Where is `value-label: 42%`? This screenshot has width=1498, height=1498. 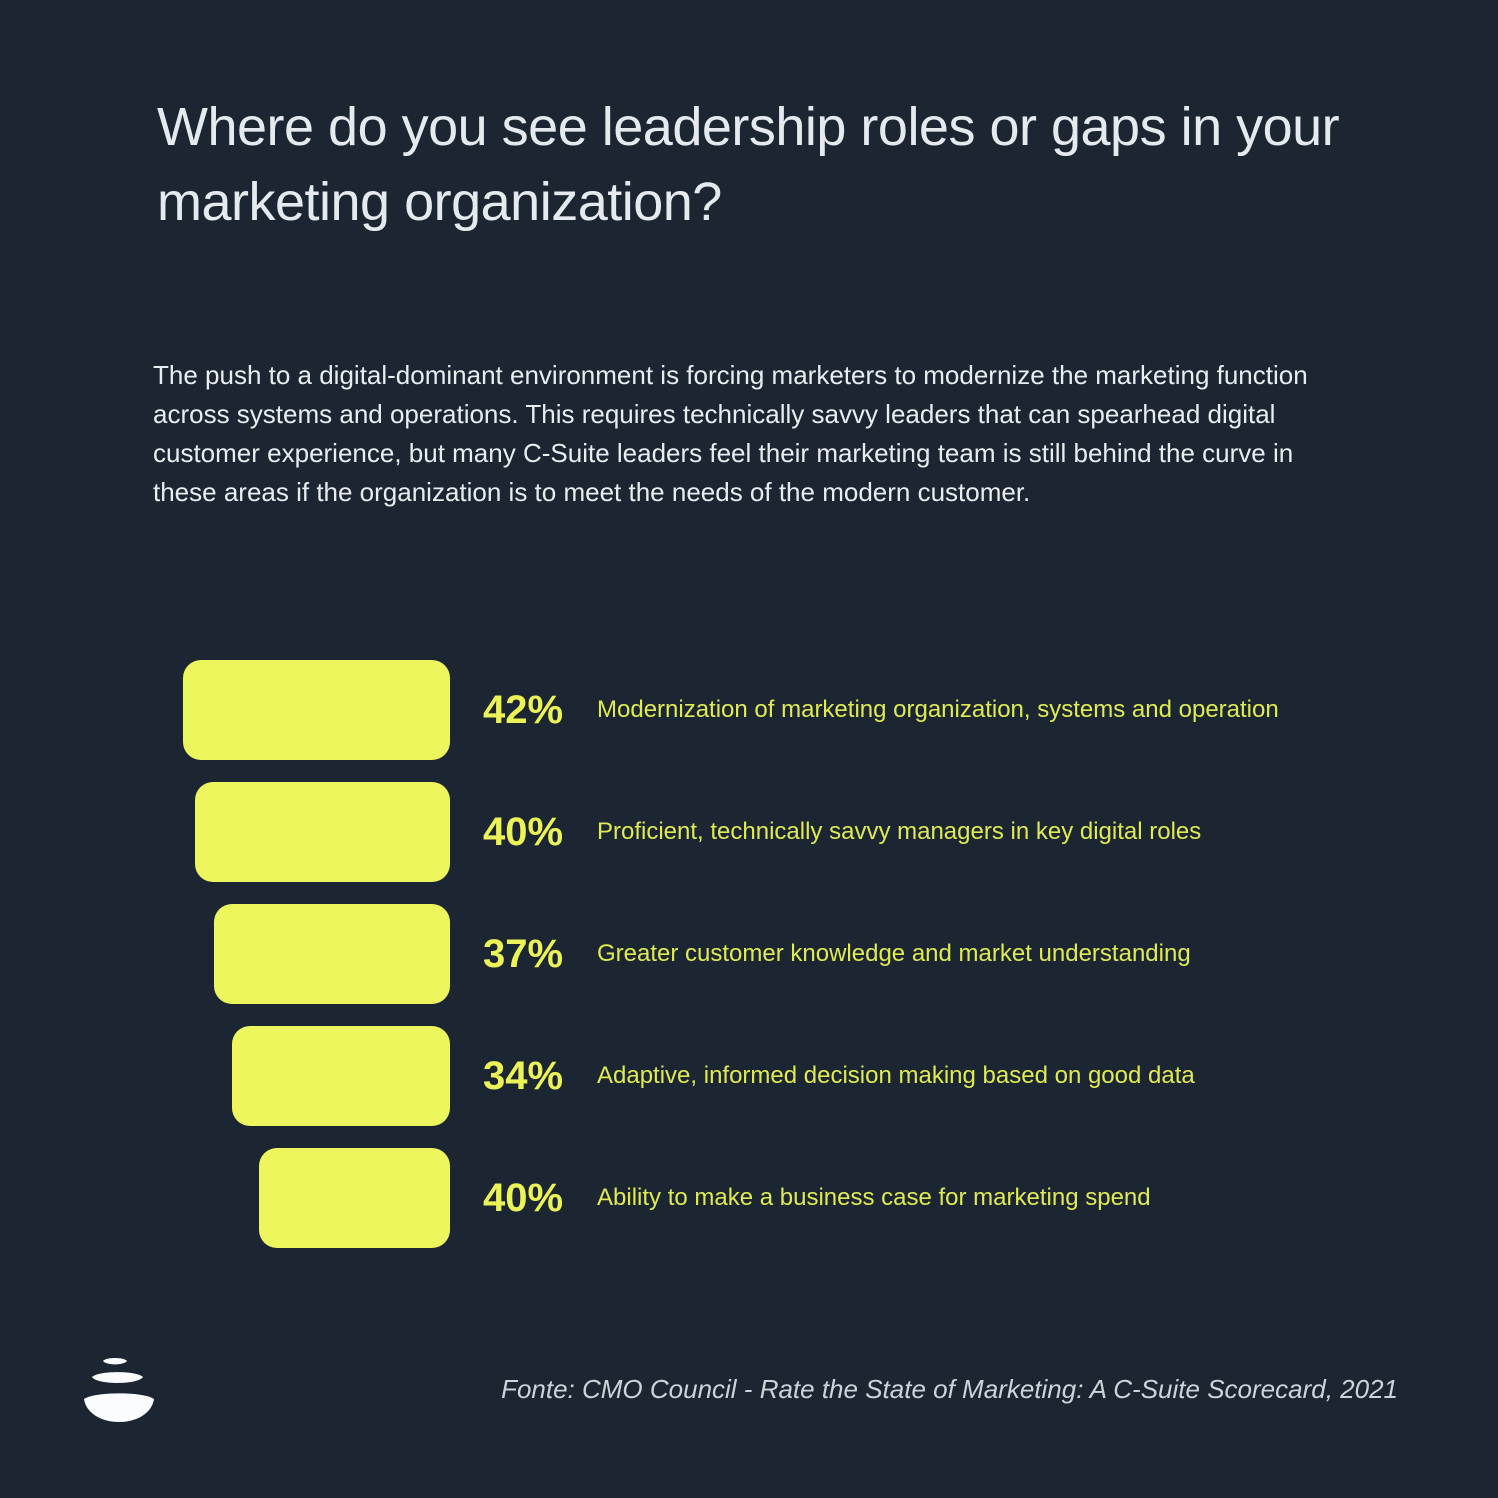 value-label: 42% is located at coordinates (523, 709).